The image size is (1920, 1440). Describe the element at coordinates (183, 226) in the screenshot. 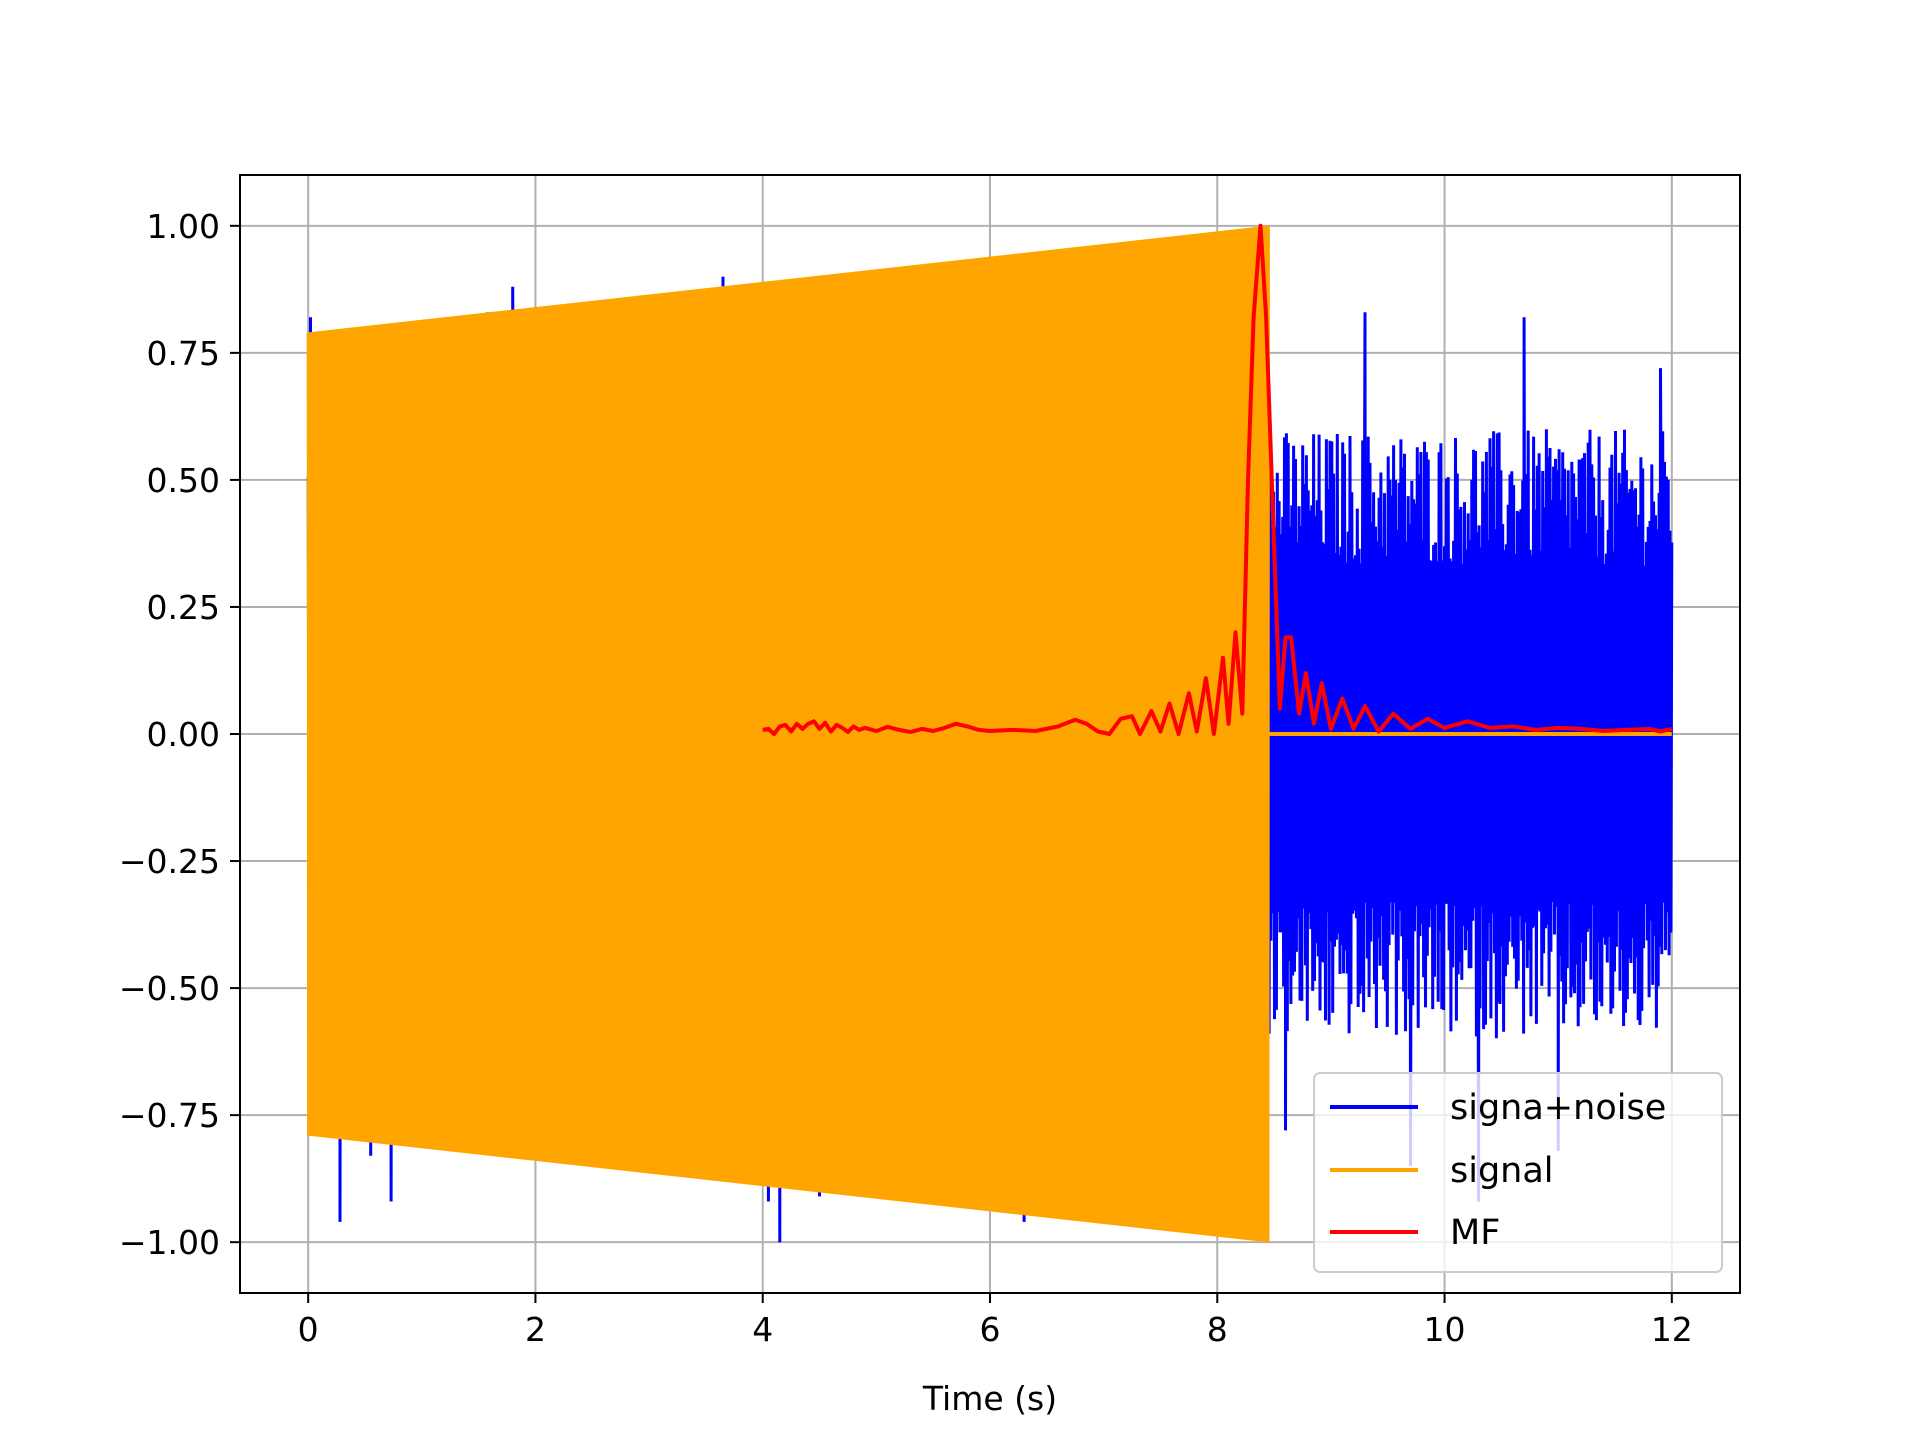

I see `y-tick-label-1-00: 1.00` at that location.